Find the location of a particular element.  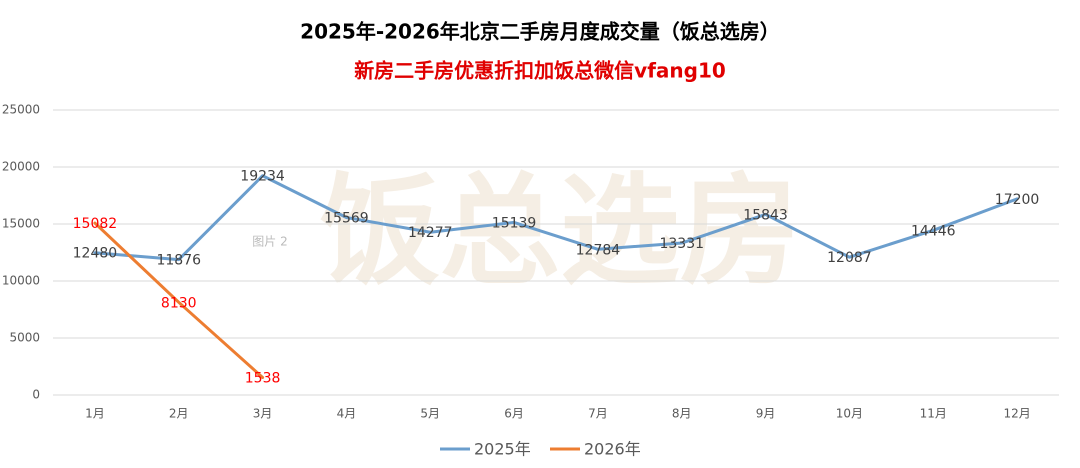

x-tick-label: 11月 is located at coordinates (933, 414).